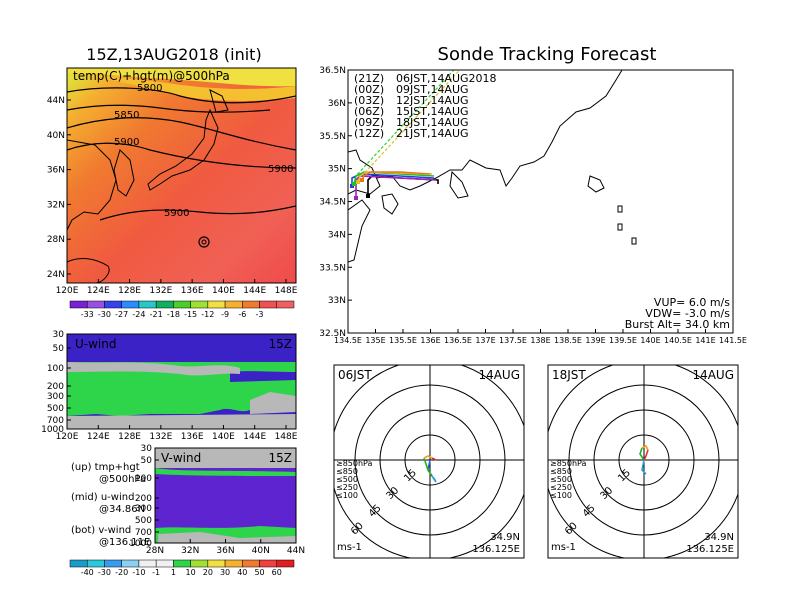 This screenshot has width=792, height=612. I want to click on wind-colorbar-label-1: -30, so click(104, 572).